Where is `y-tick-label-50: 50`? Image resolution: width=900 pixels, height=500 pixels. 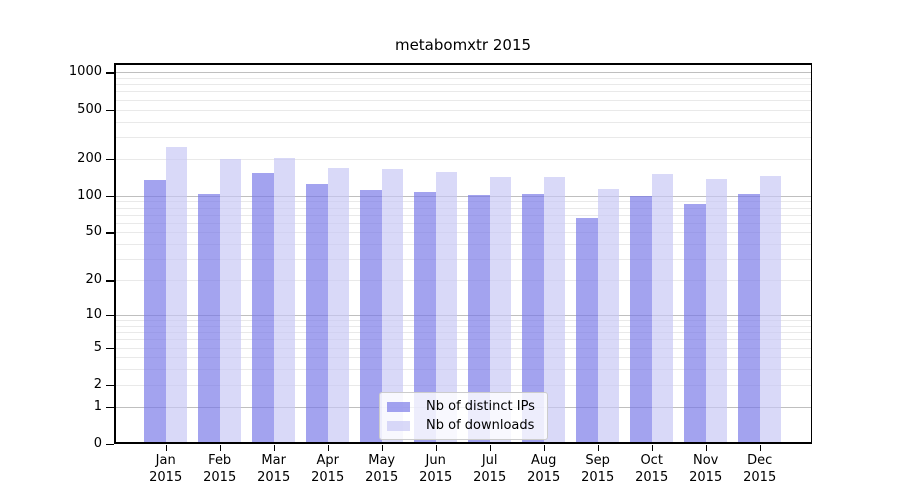 y-tick-label-50: 50 is located at coordinates (93, 232).